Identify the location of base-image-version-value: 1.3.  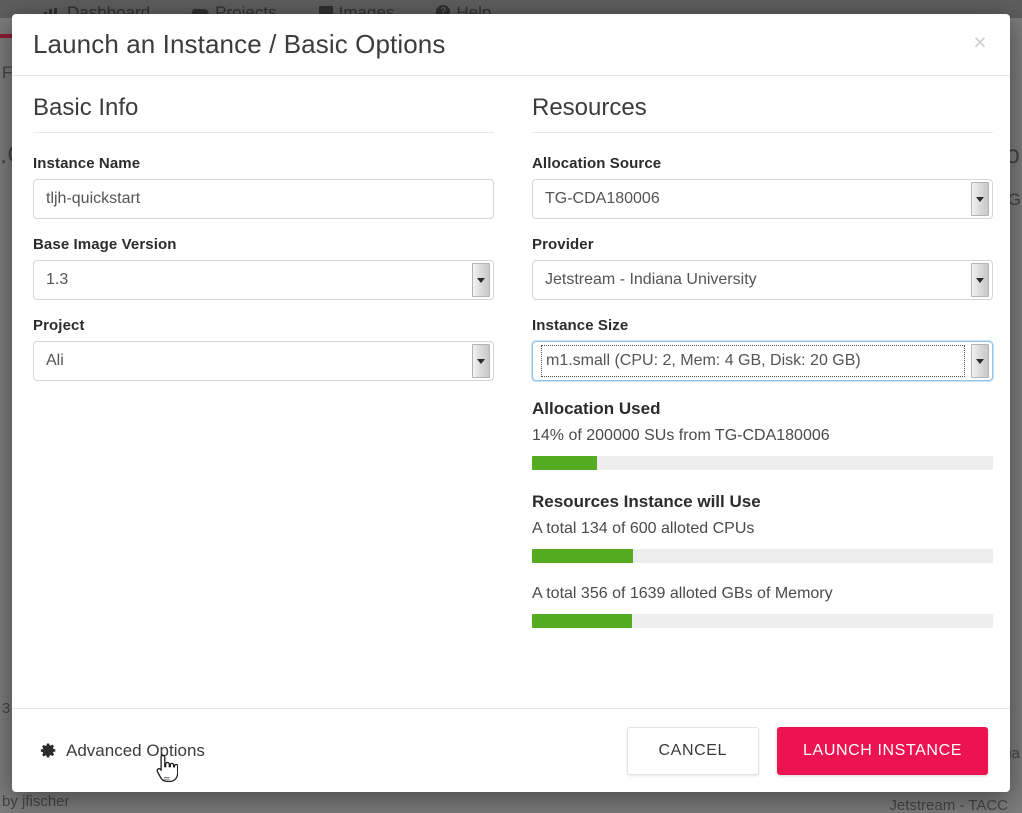
(57, 279).